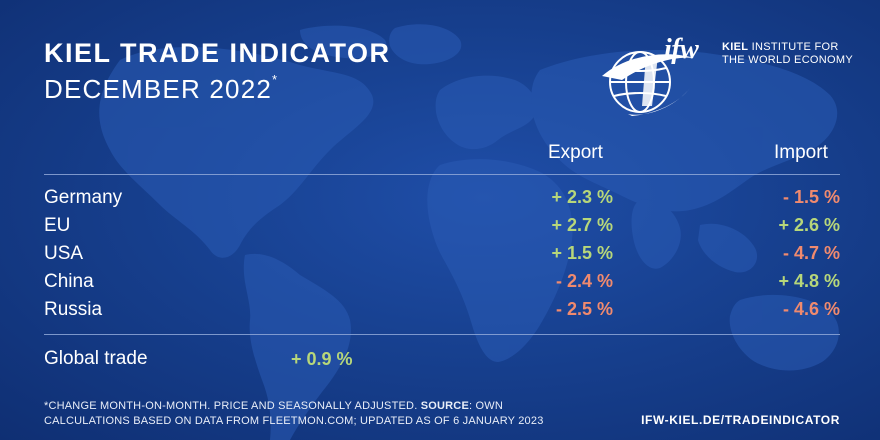 The image size is (880, 440). What do you see at coordinates (809, 281) in the screenshot?
I see `import-value: + 4.8 %` at bounding box center [809, 281].